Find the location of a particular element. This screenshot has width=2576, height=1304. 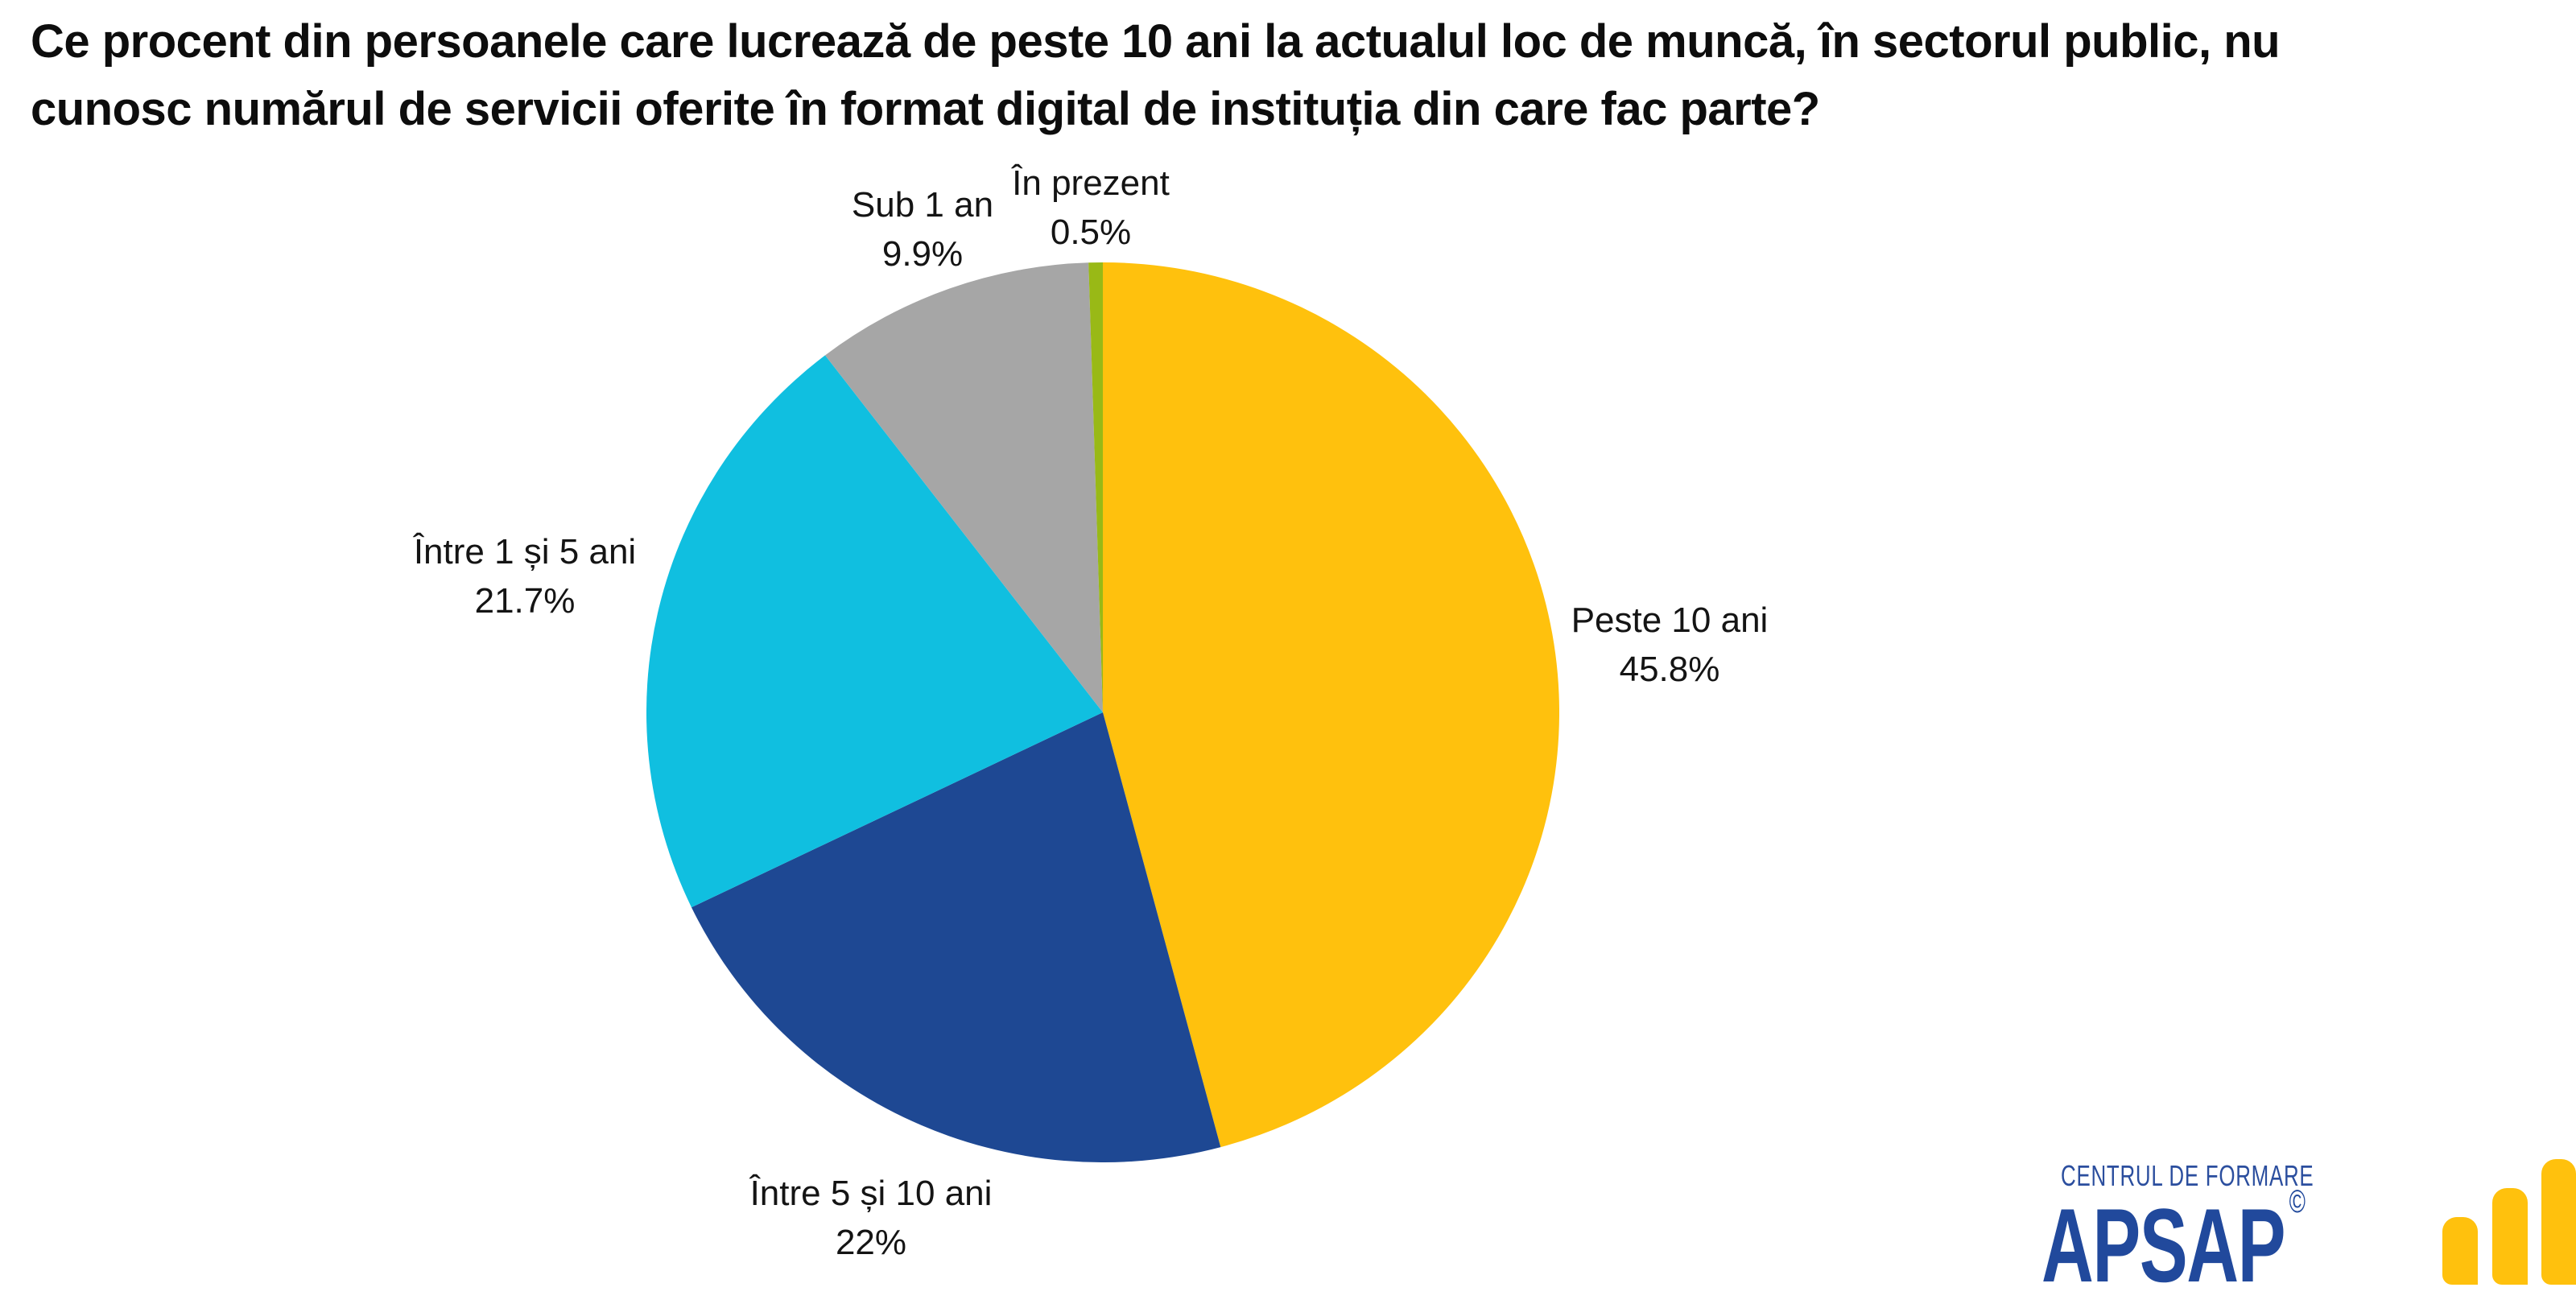

logo-tagline: CENTRUL DE FORMARE is located at coordinates (2187, 1175).